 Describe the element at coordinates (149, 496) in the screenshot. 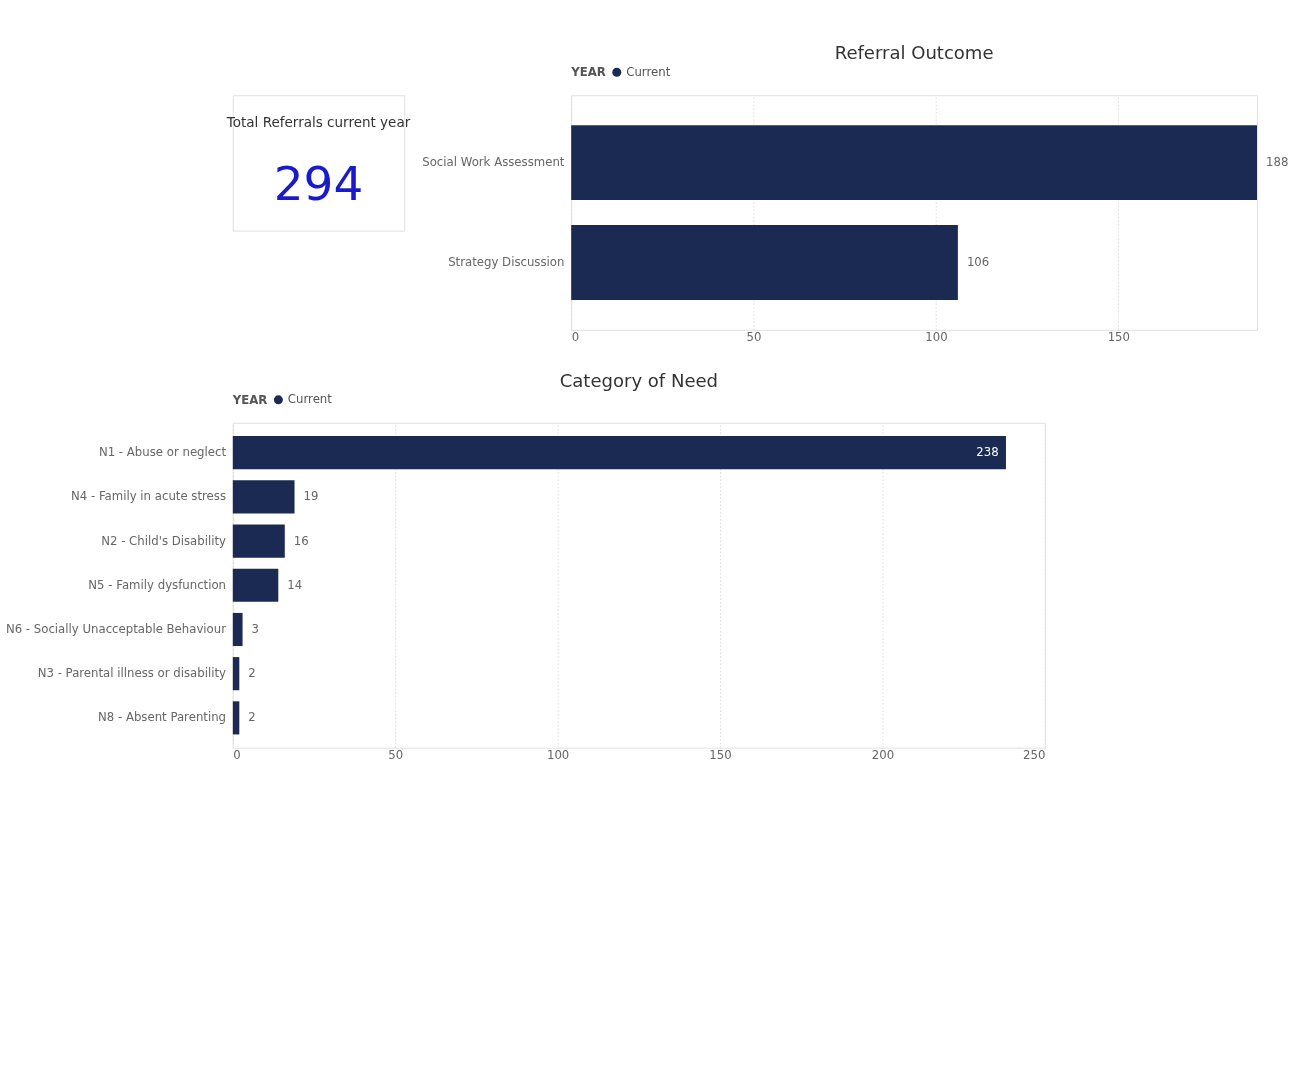

I see `y-tick-label: N4 - Family in acute stress` at that location.